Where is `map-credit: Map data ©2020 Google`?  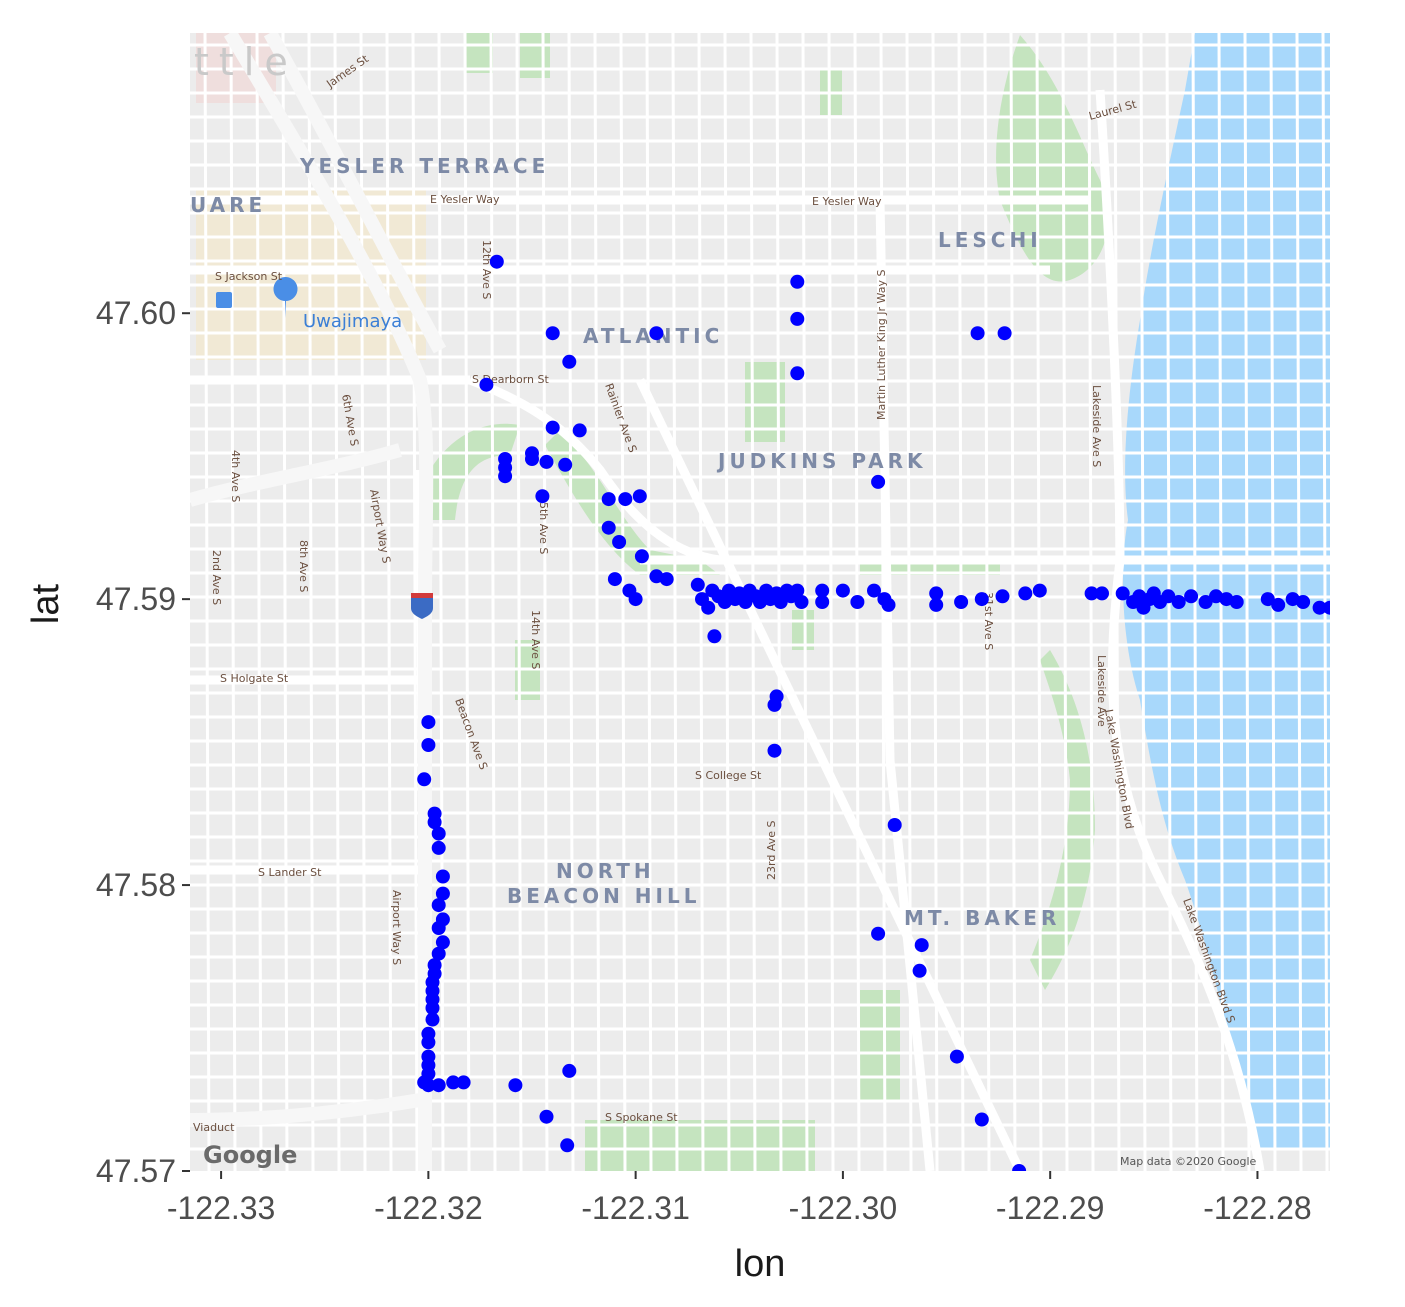
map-credit: Map data ©2020 Google is located at coordinates (1188, 1161).